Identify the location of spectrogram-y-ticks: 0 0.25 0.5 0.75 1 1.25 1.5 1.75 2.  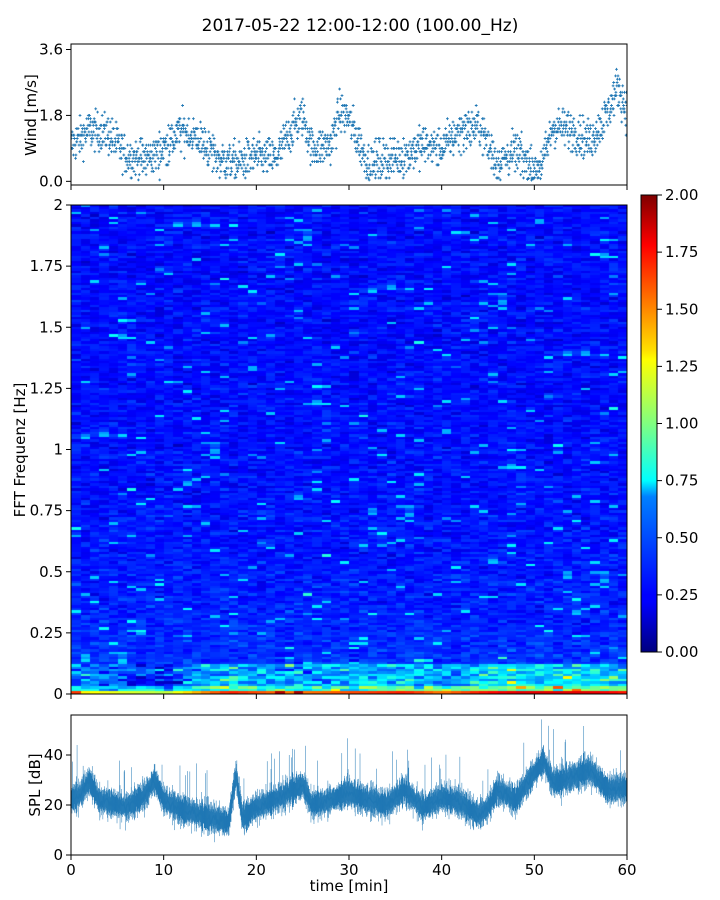
(50, 449).